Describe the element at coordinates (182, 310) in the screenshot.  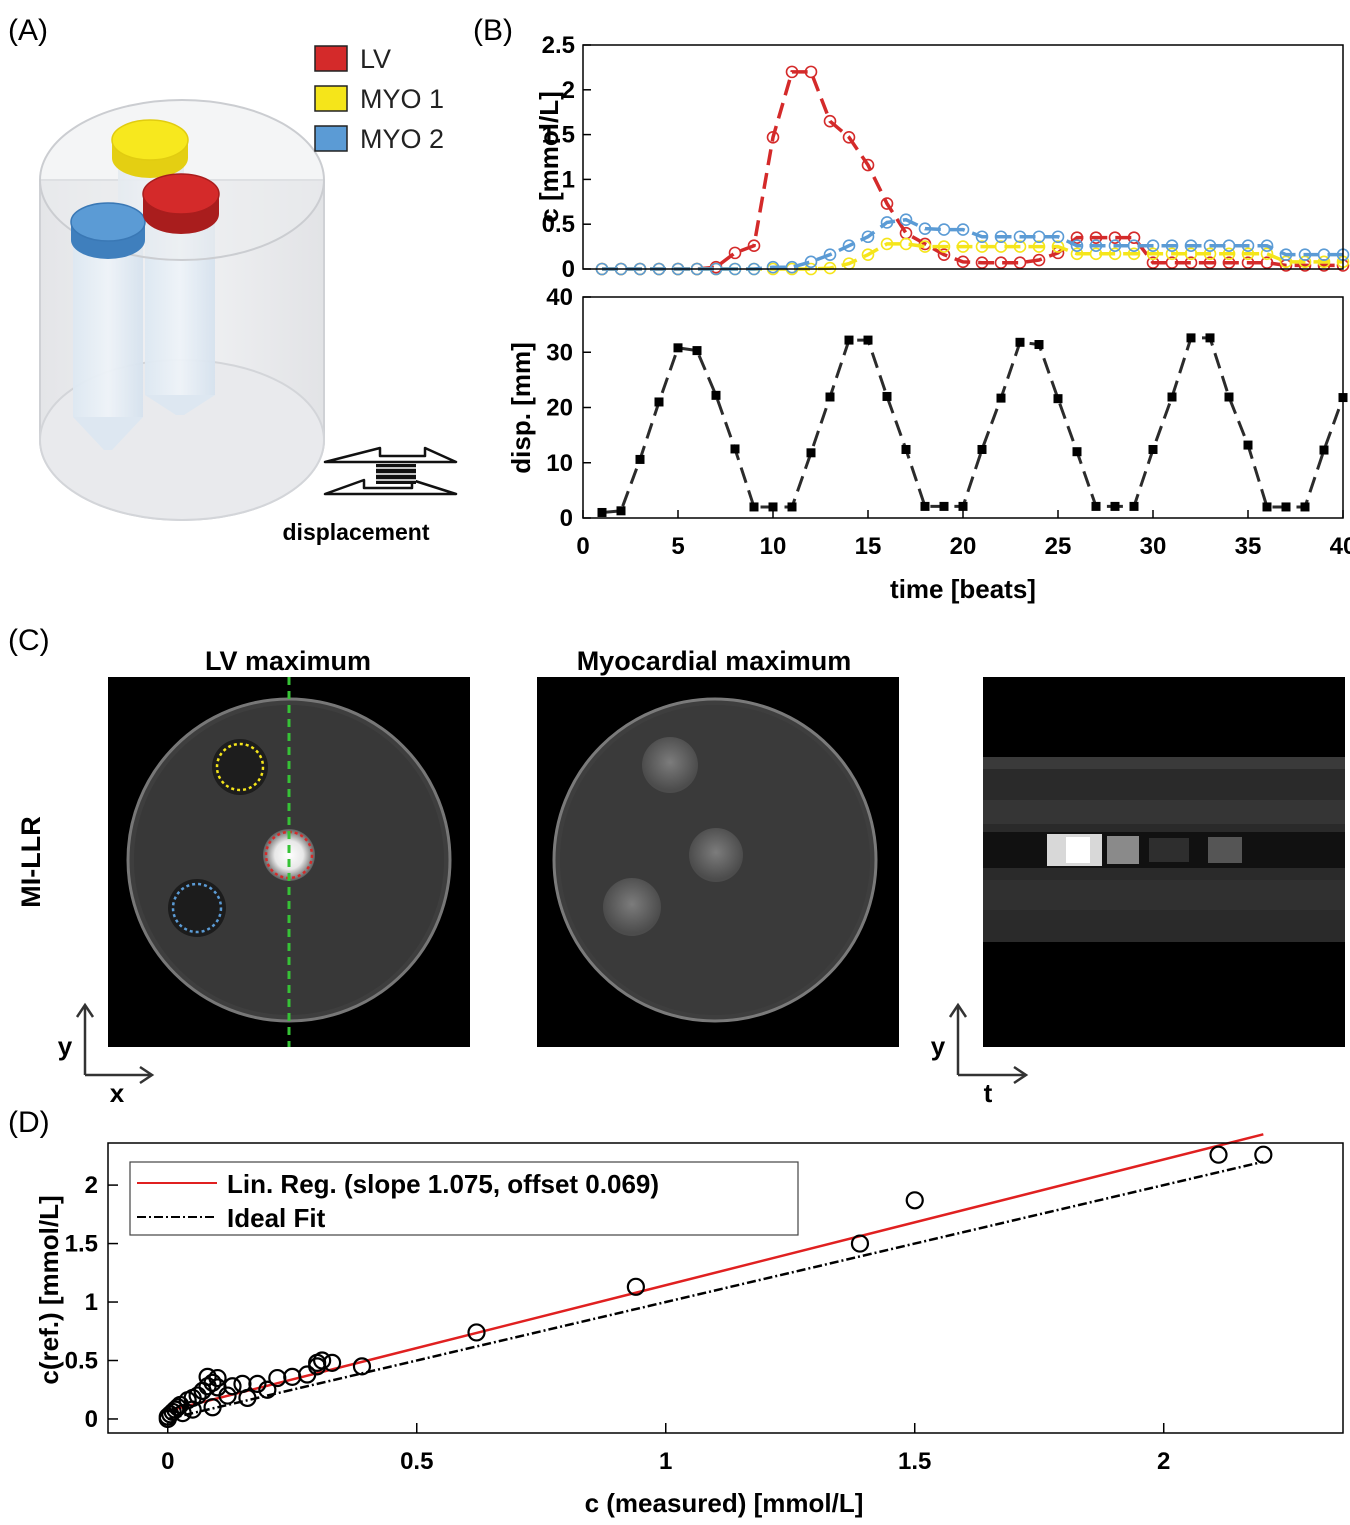
I see `phantom-illustration` at that location.